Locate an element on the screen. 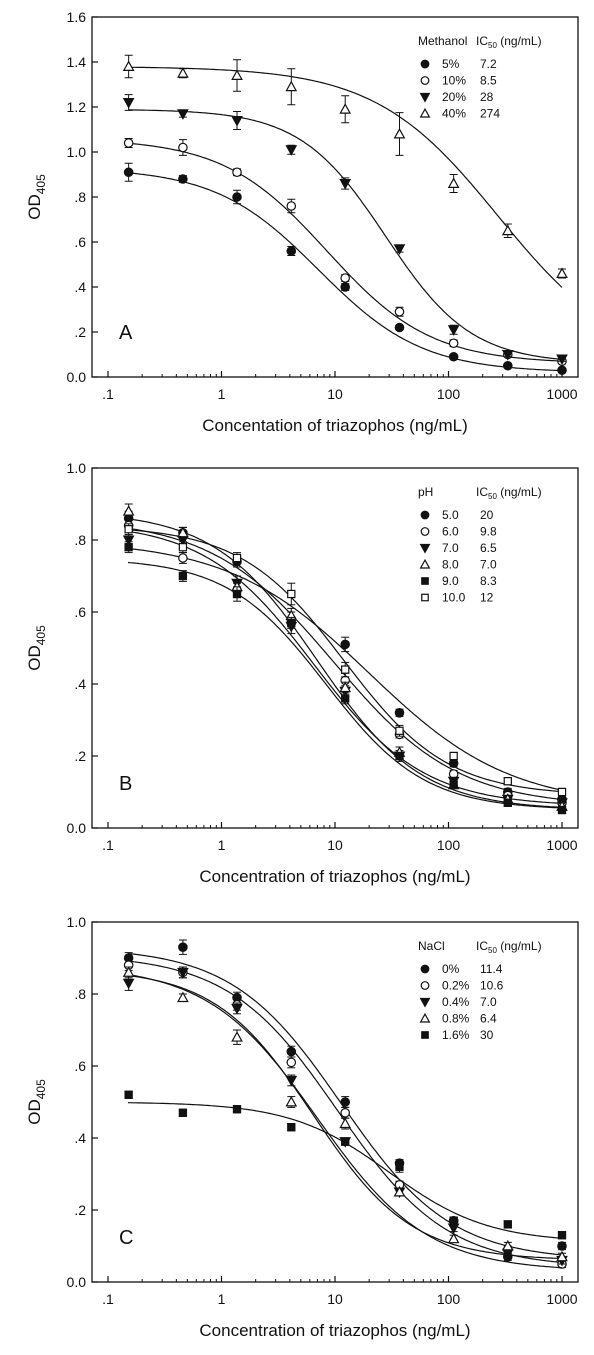 The image size is (594, 1355). legend-header-factor: pH is located at coordinates (425, 492).